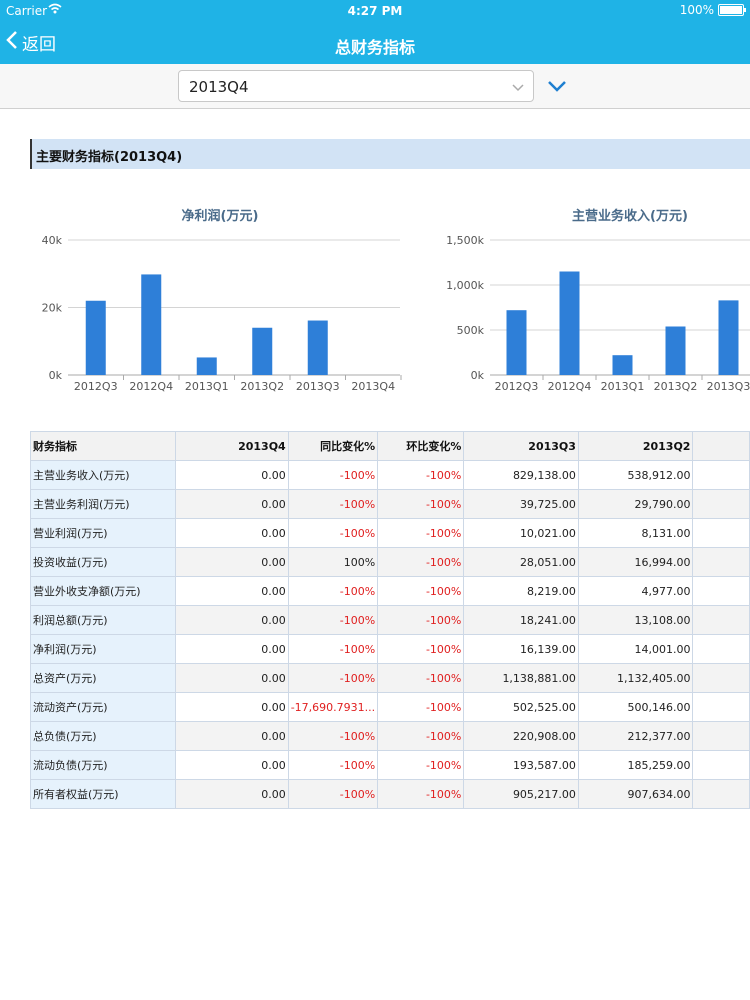  I want to click on column-header: 同比变化%, so click(333, 446).